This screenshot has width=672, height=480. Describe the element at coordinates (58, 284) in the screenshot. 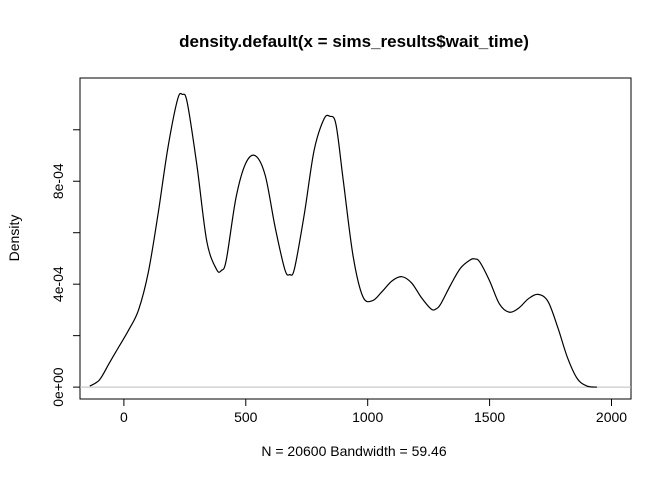

I see `y-tick-label: 4e-04` at that location.